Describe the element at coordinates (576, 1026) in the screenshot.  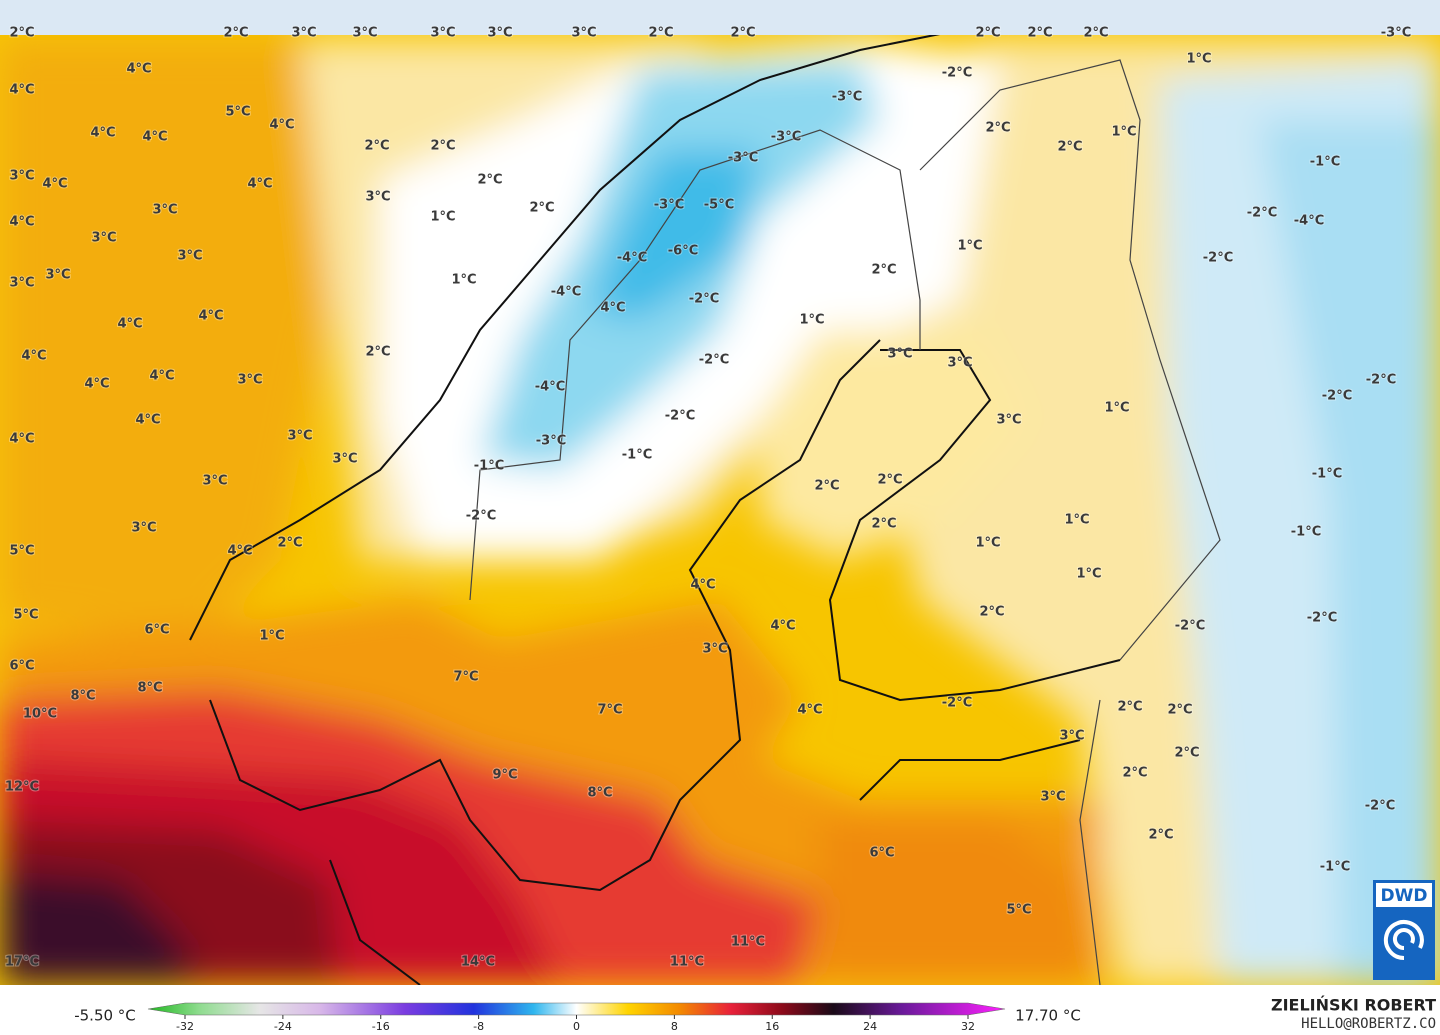
I see `colorbar-tick-label: 0` at that location.